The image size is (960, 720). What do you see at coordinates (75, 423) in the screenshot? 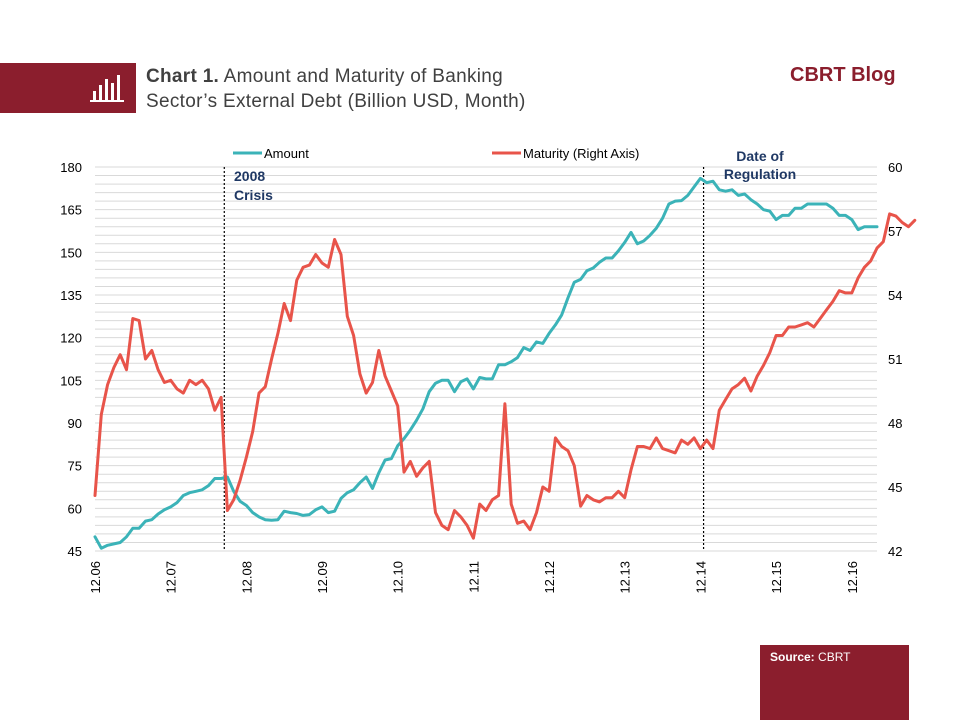
I see `left-tick-label: 90` at bounding box center [75, 423].